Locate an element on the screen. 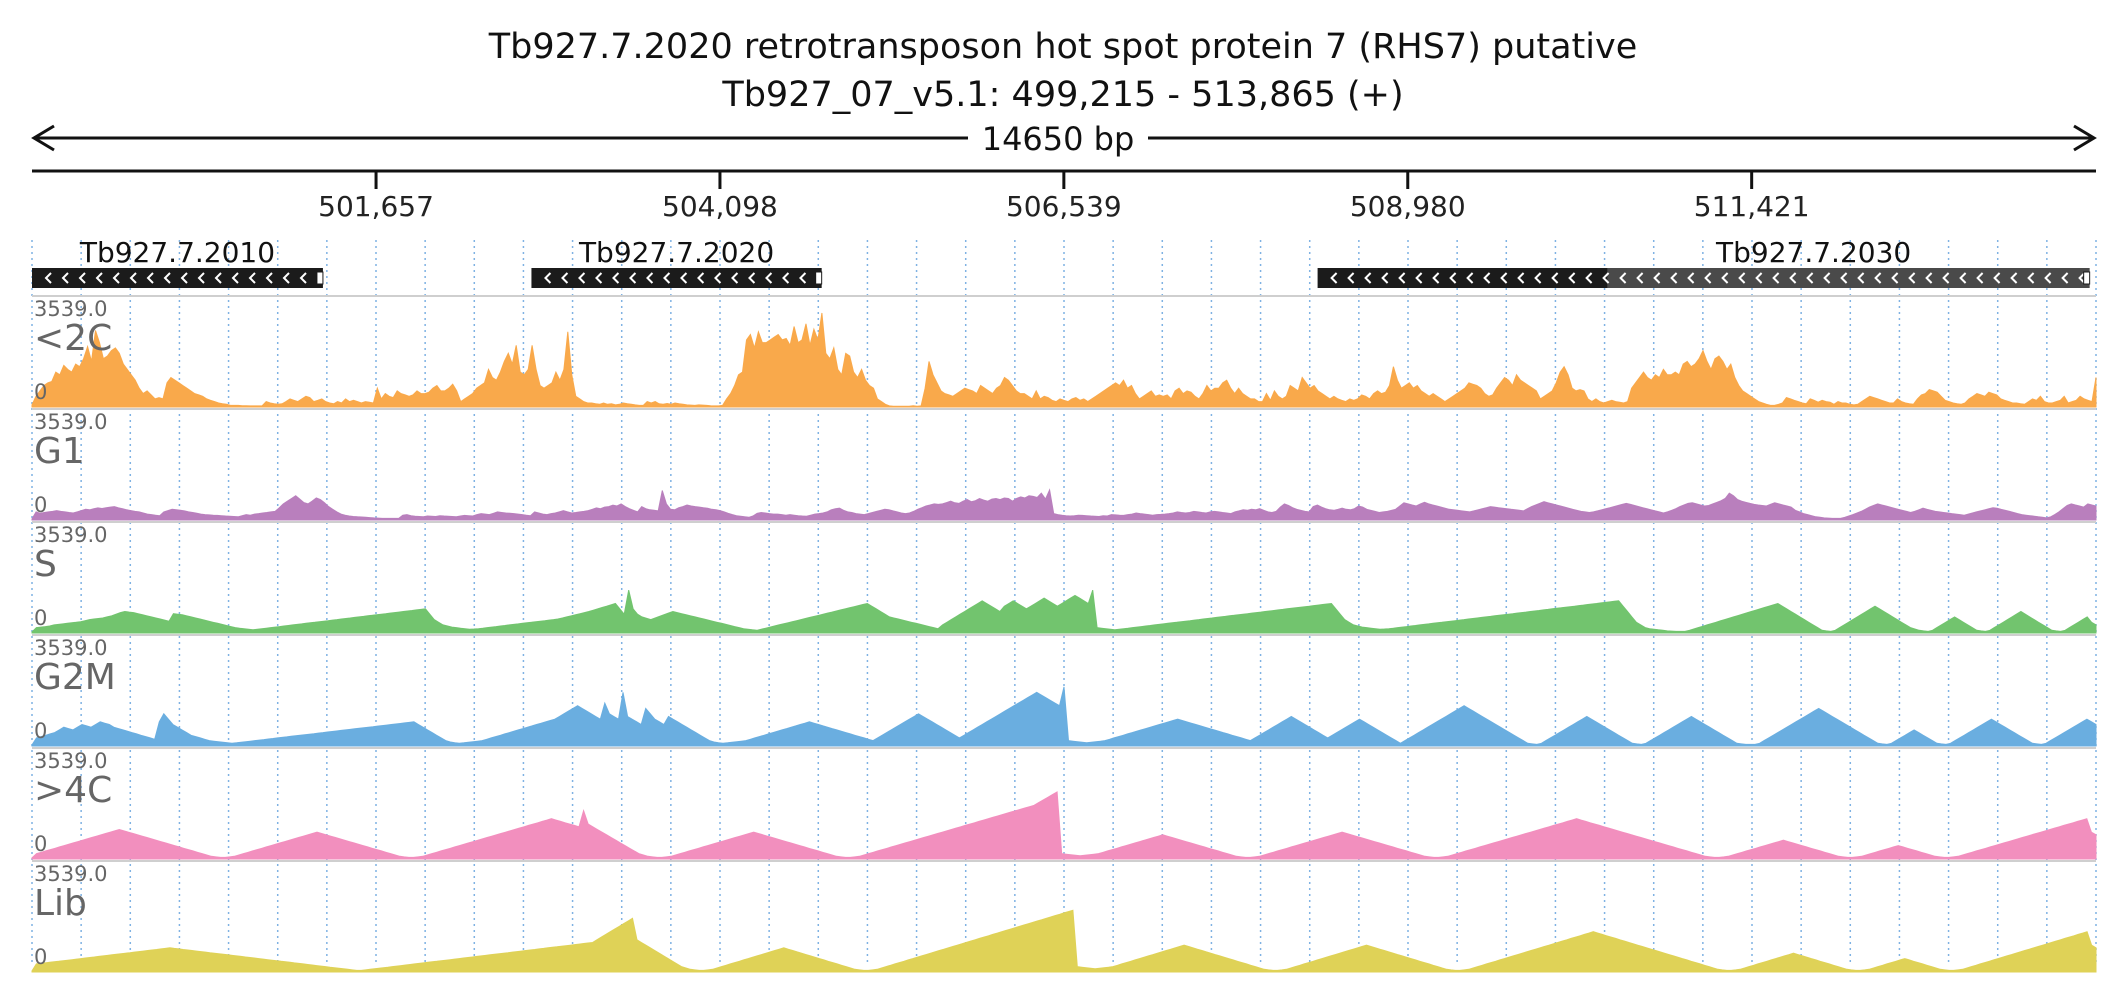  track-label: <2C is located at coordinates (73, 338).